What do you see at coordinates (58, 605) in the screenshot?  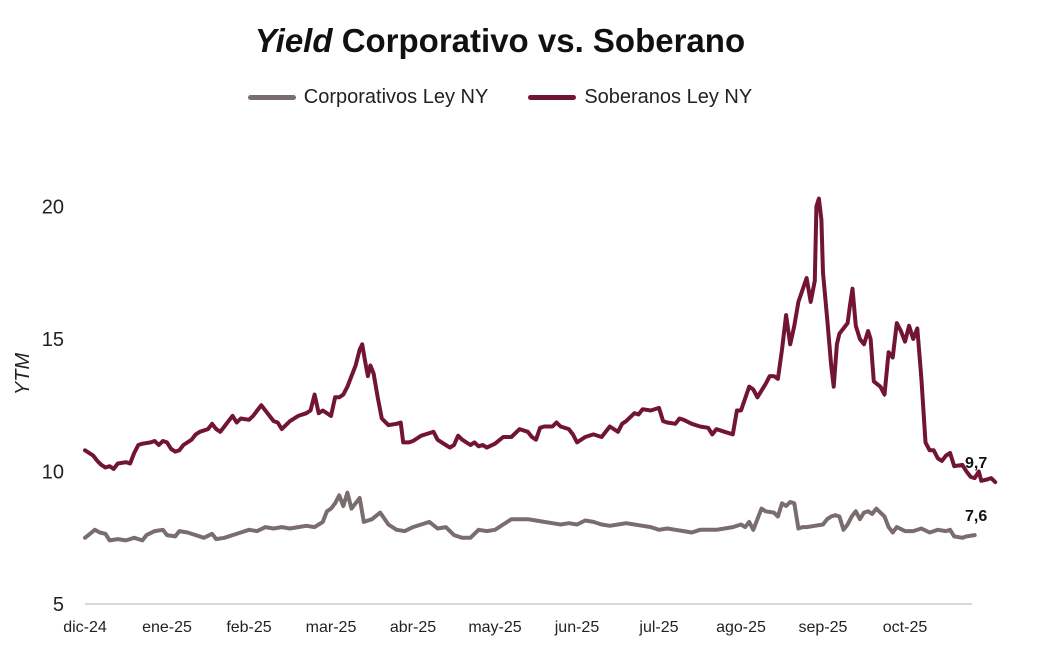 I see `y-tick-label: 5` at bounding box center [58, 605].